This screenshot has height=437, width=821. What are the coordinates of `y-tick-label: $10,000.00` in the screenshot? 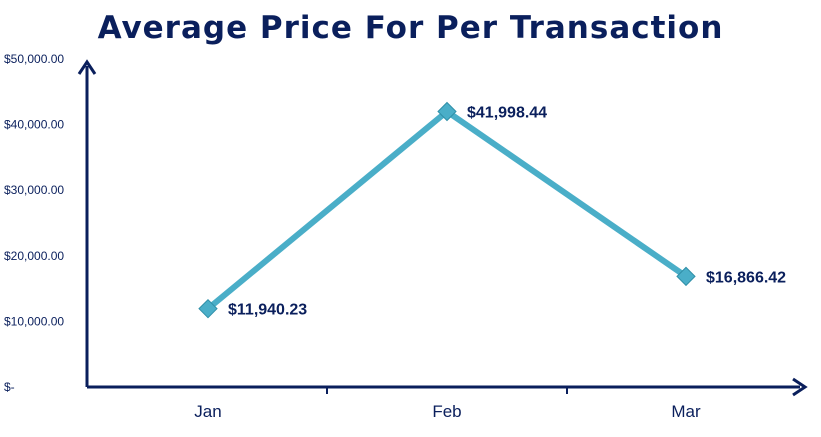 It's located at (34, 321).